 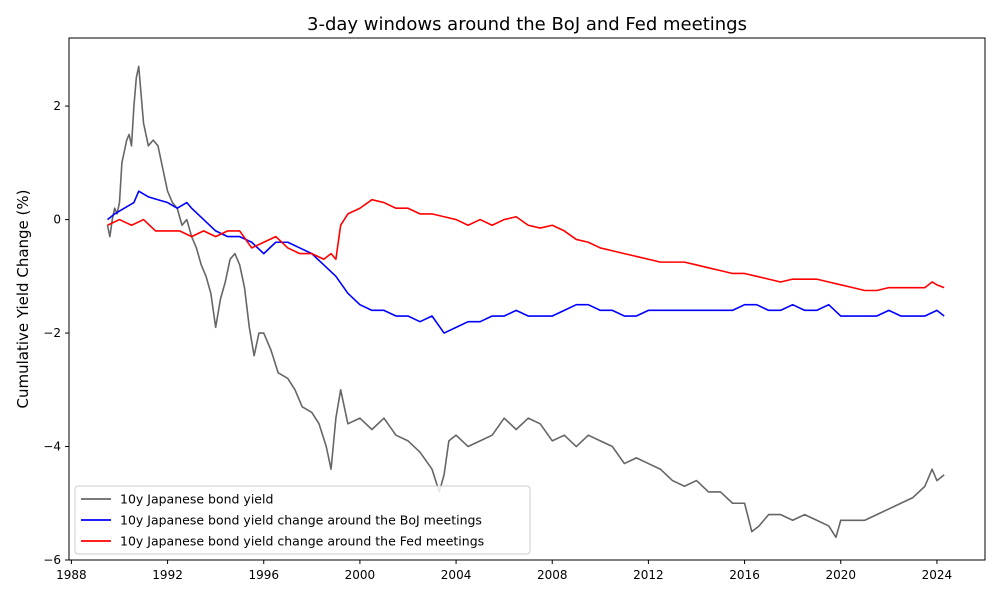 What do you see at coordinates (840, 575) in the screenshot?
I see `x-tick-label: 2020` at bounding box center [840, 575].